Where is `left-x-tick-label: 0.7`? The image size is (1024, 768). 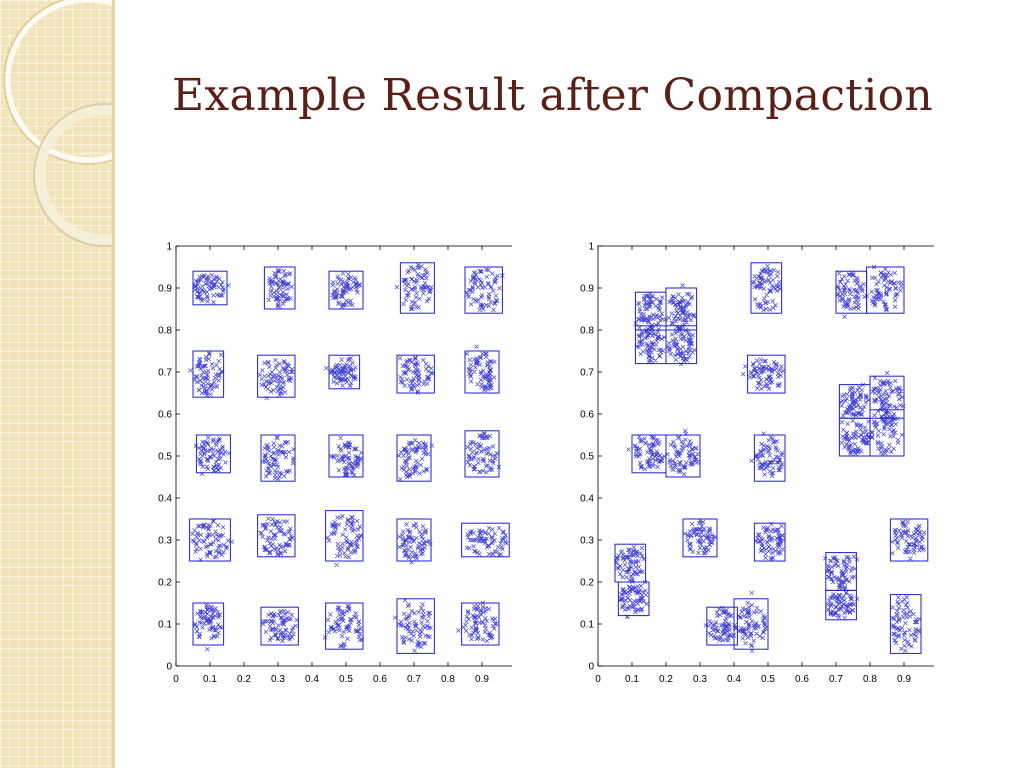 left-x-tick-label: 0.7 is located at coordinates (414, 679).